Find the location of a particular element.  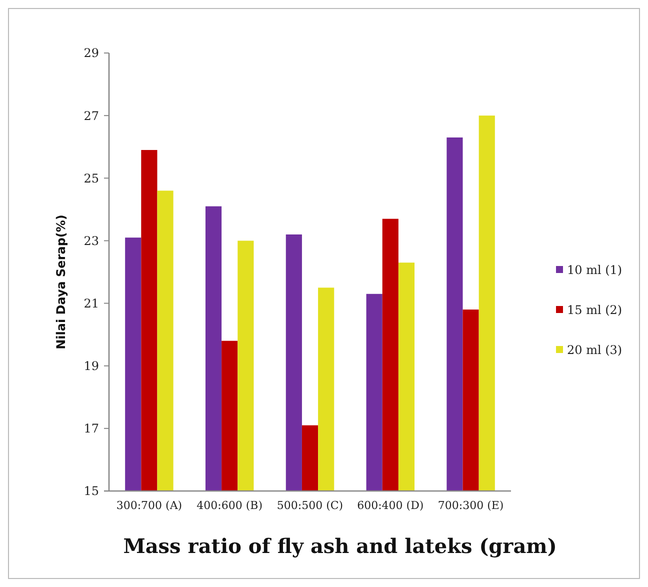

legend-label: 10 ml (1) is located at coordinates (594, 270).